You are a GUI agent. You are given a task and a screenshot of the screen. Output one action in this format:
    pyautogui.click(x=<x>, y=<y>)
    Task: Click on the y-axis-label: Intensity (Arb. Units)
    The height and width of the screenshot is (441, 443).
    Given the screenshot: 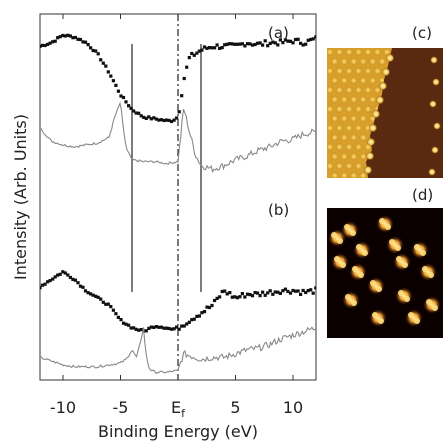 What is the action you would take?
    pyautogui.click(x=20, y=197)
    